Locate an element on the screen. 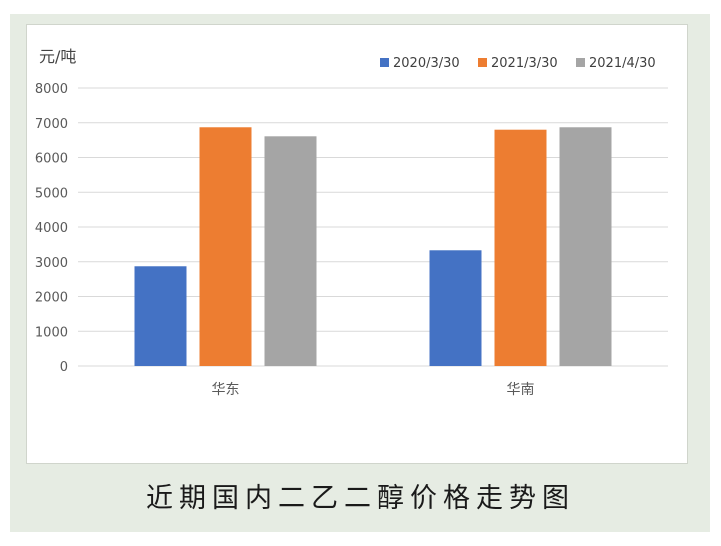 The image size is (721, 546). y-axis-unit-label: 元/吨 is located at coordinates (57, 56).